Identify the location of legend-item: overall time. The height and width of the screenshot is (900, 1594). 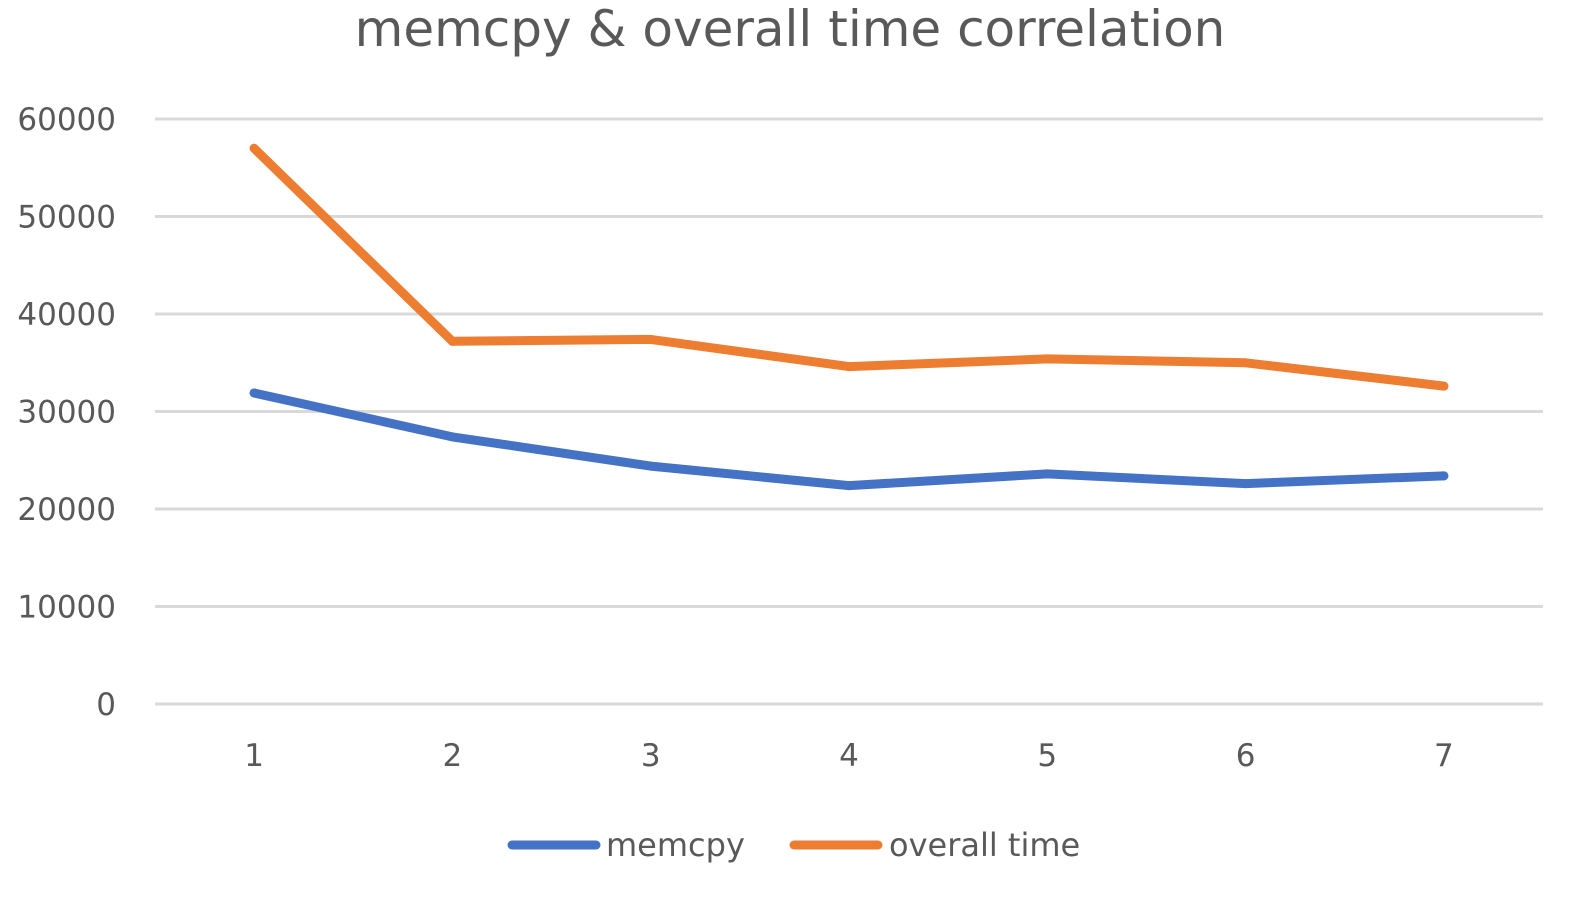
(934, 845).